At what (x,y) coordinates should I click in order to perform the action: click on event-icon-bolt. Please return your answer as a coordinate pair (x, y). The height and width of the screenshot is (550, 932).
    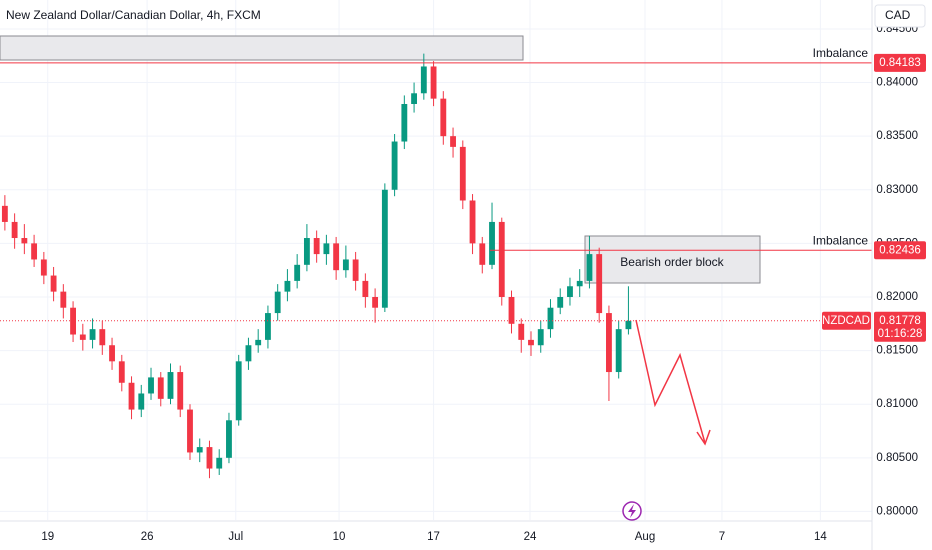
    Looking at the image, I should click on (632, 511).